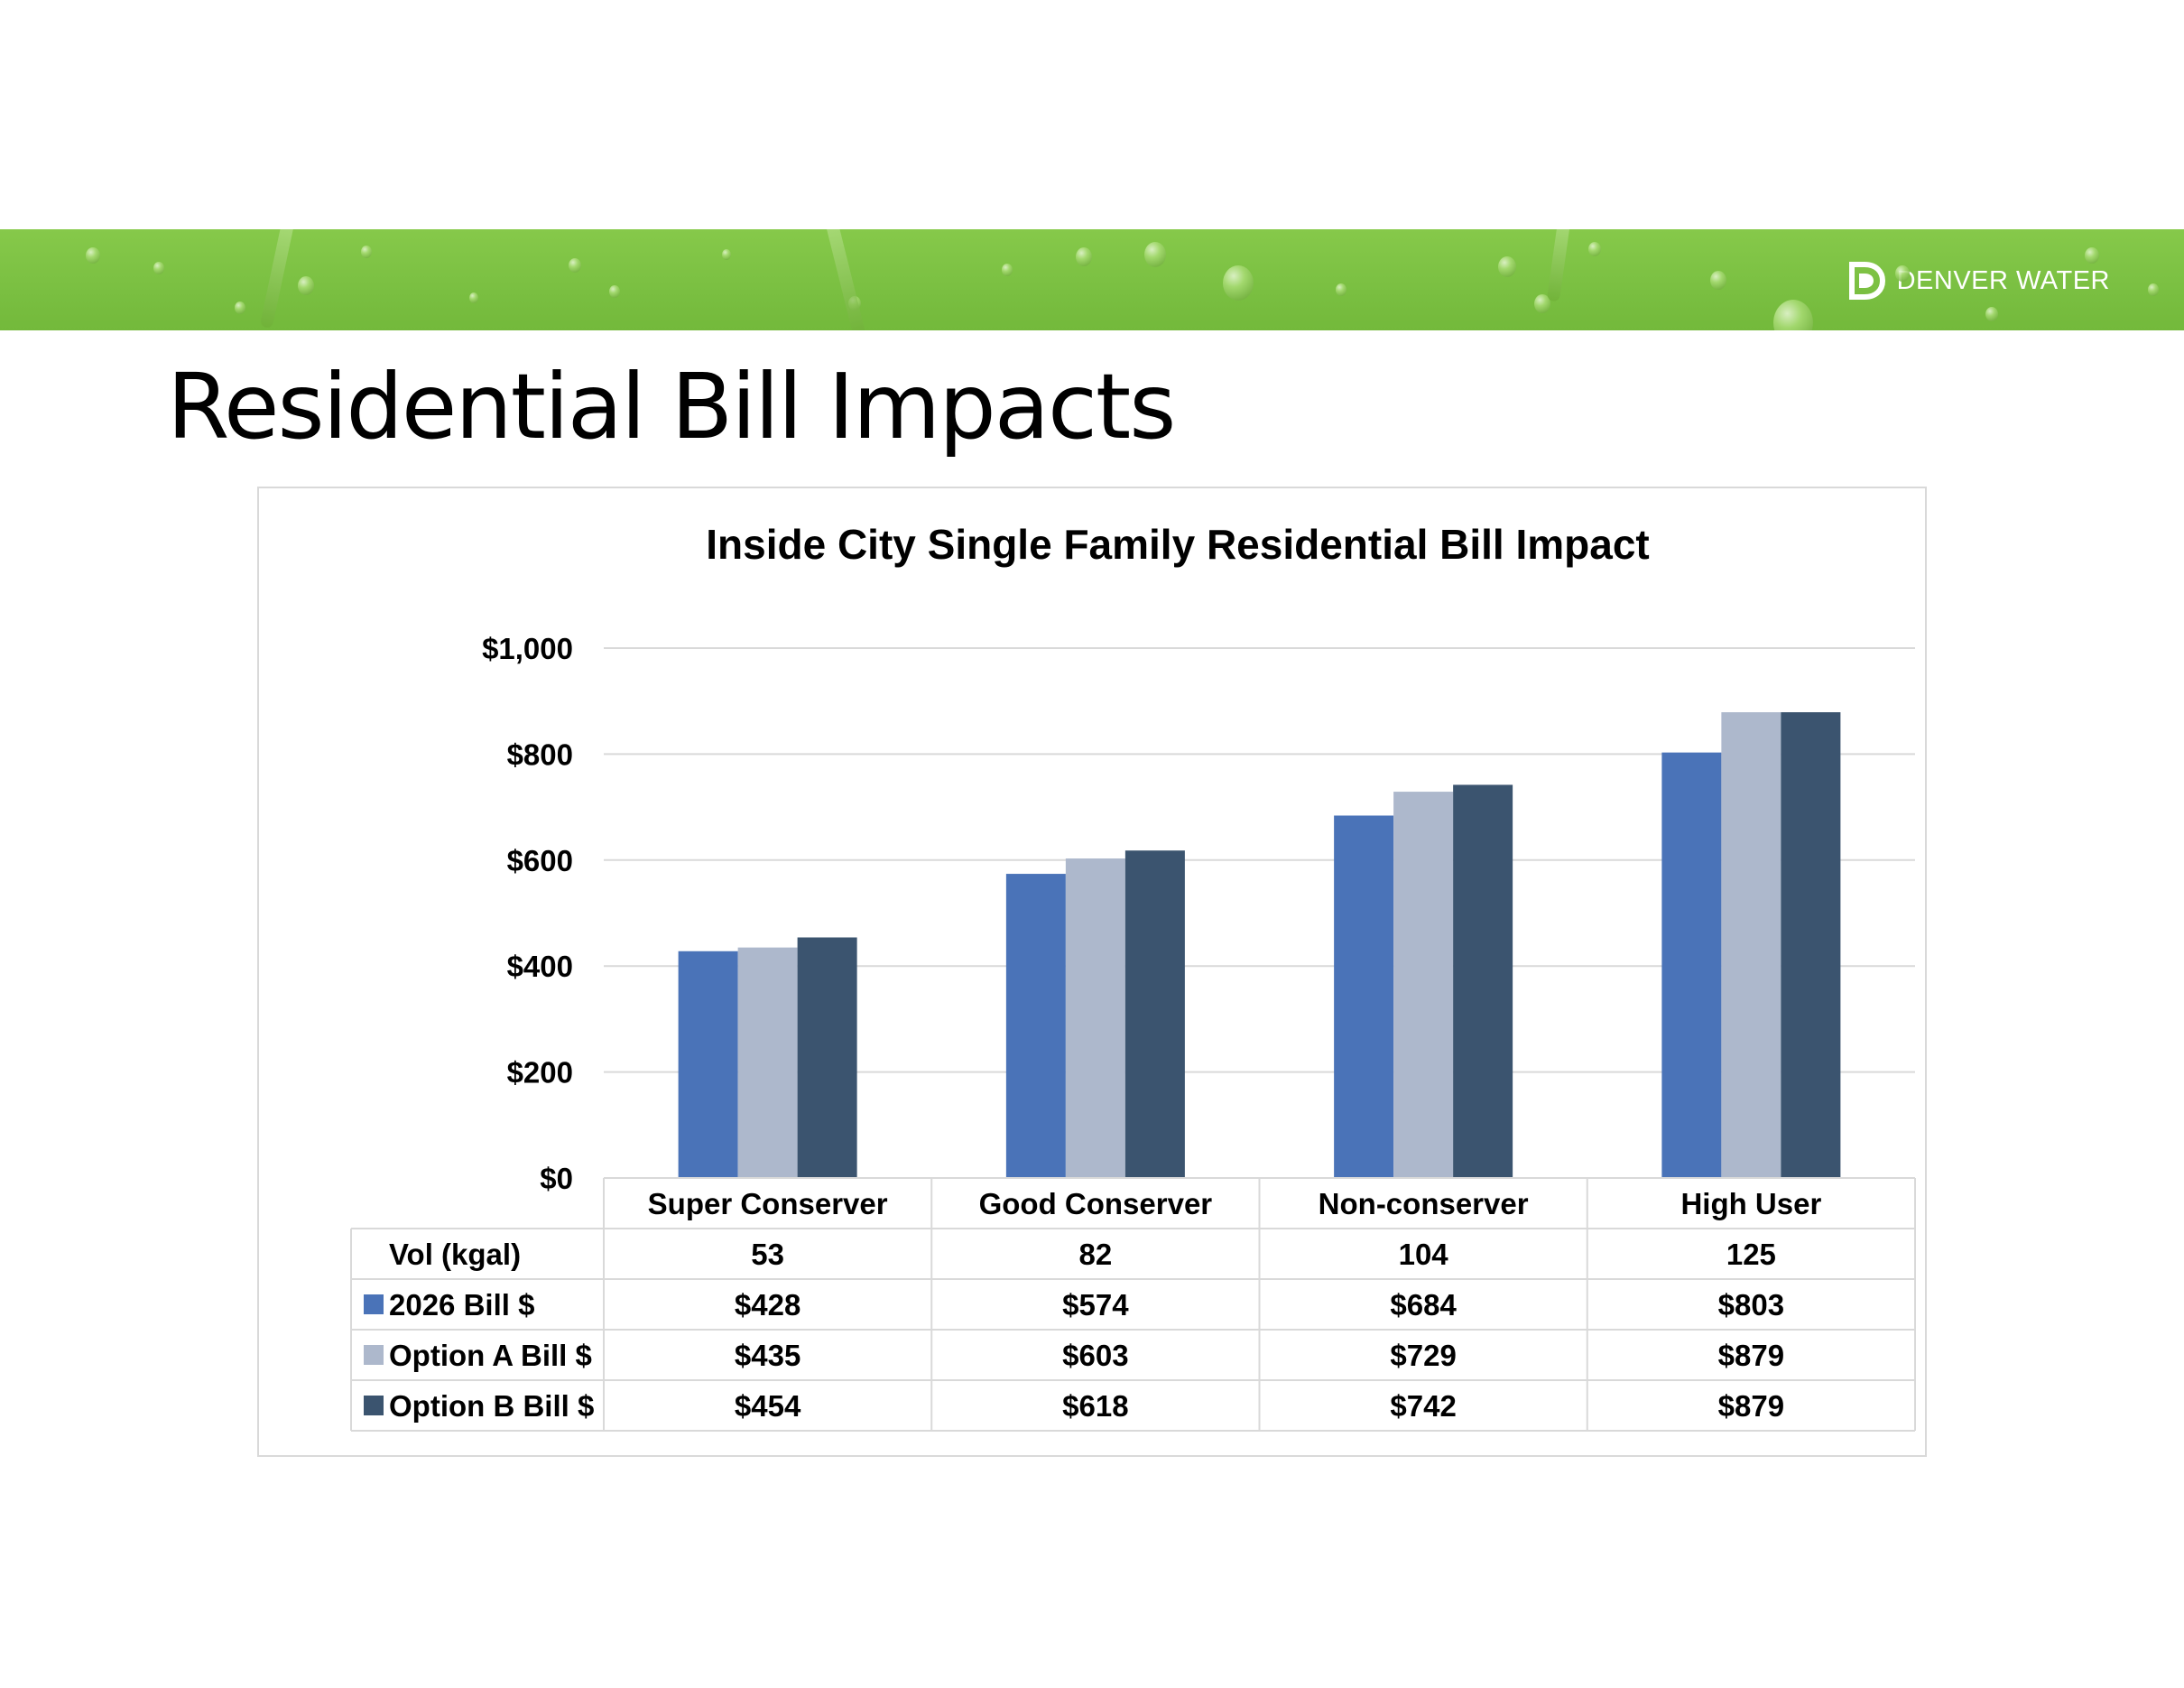 Image resolution: width=2184 pixels, height=1688 pixels. Describe the element at coordinates (767, 1356) in the screenshot. I see `table-cell: $435` at that location.